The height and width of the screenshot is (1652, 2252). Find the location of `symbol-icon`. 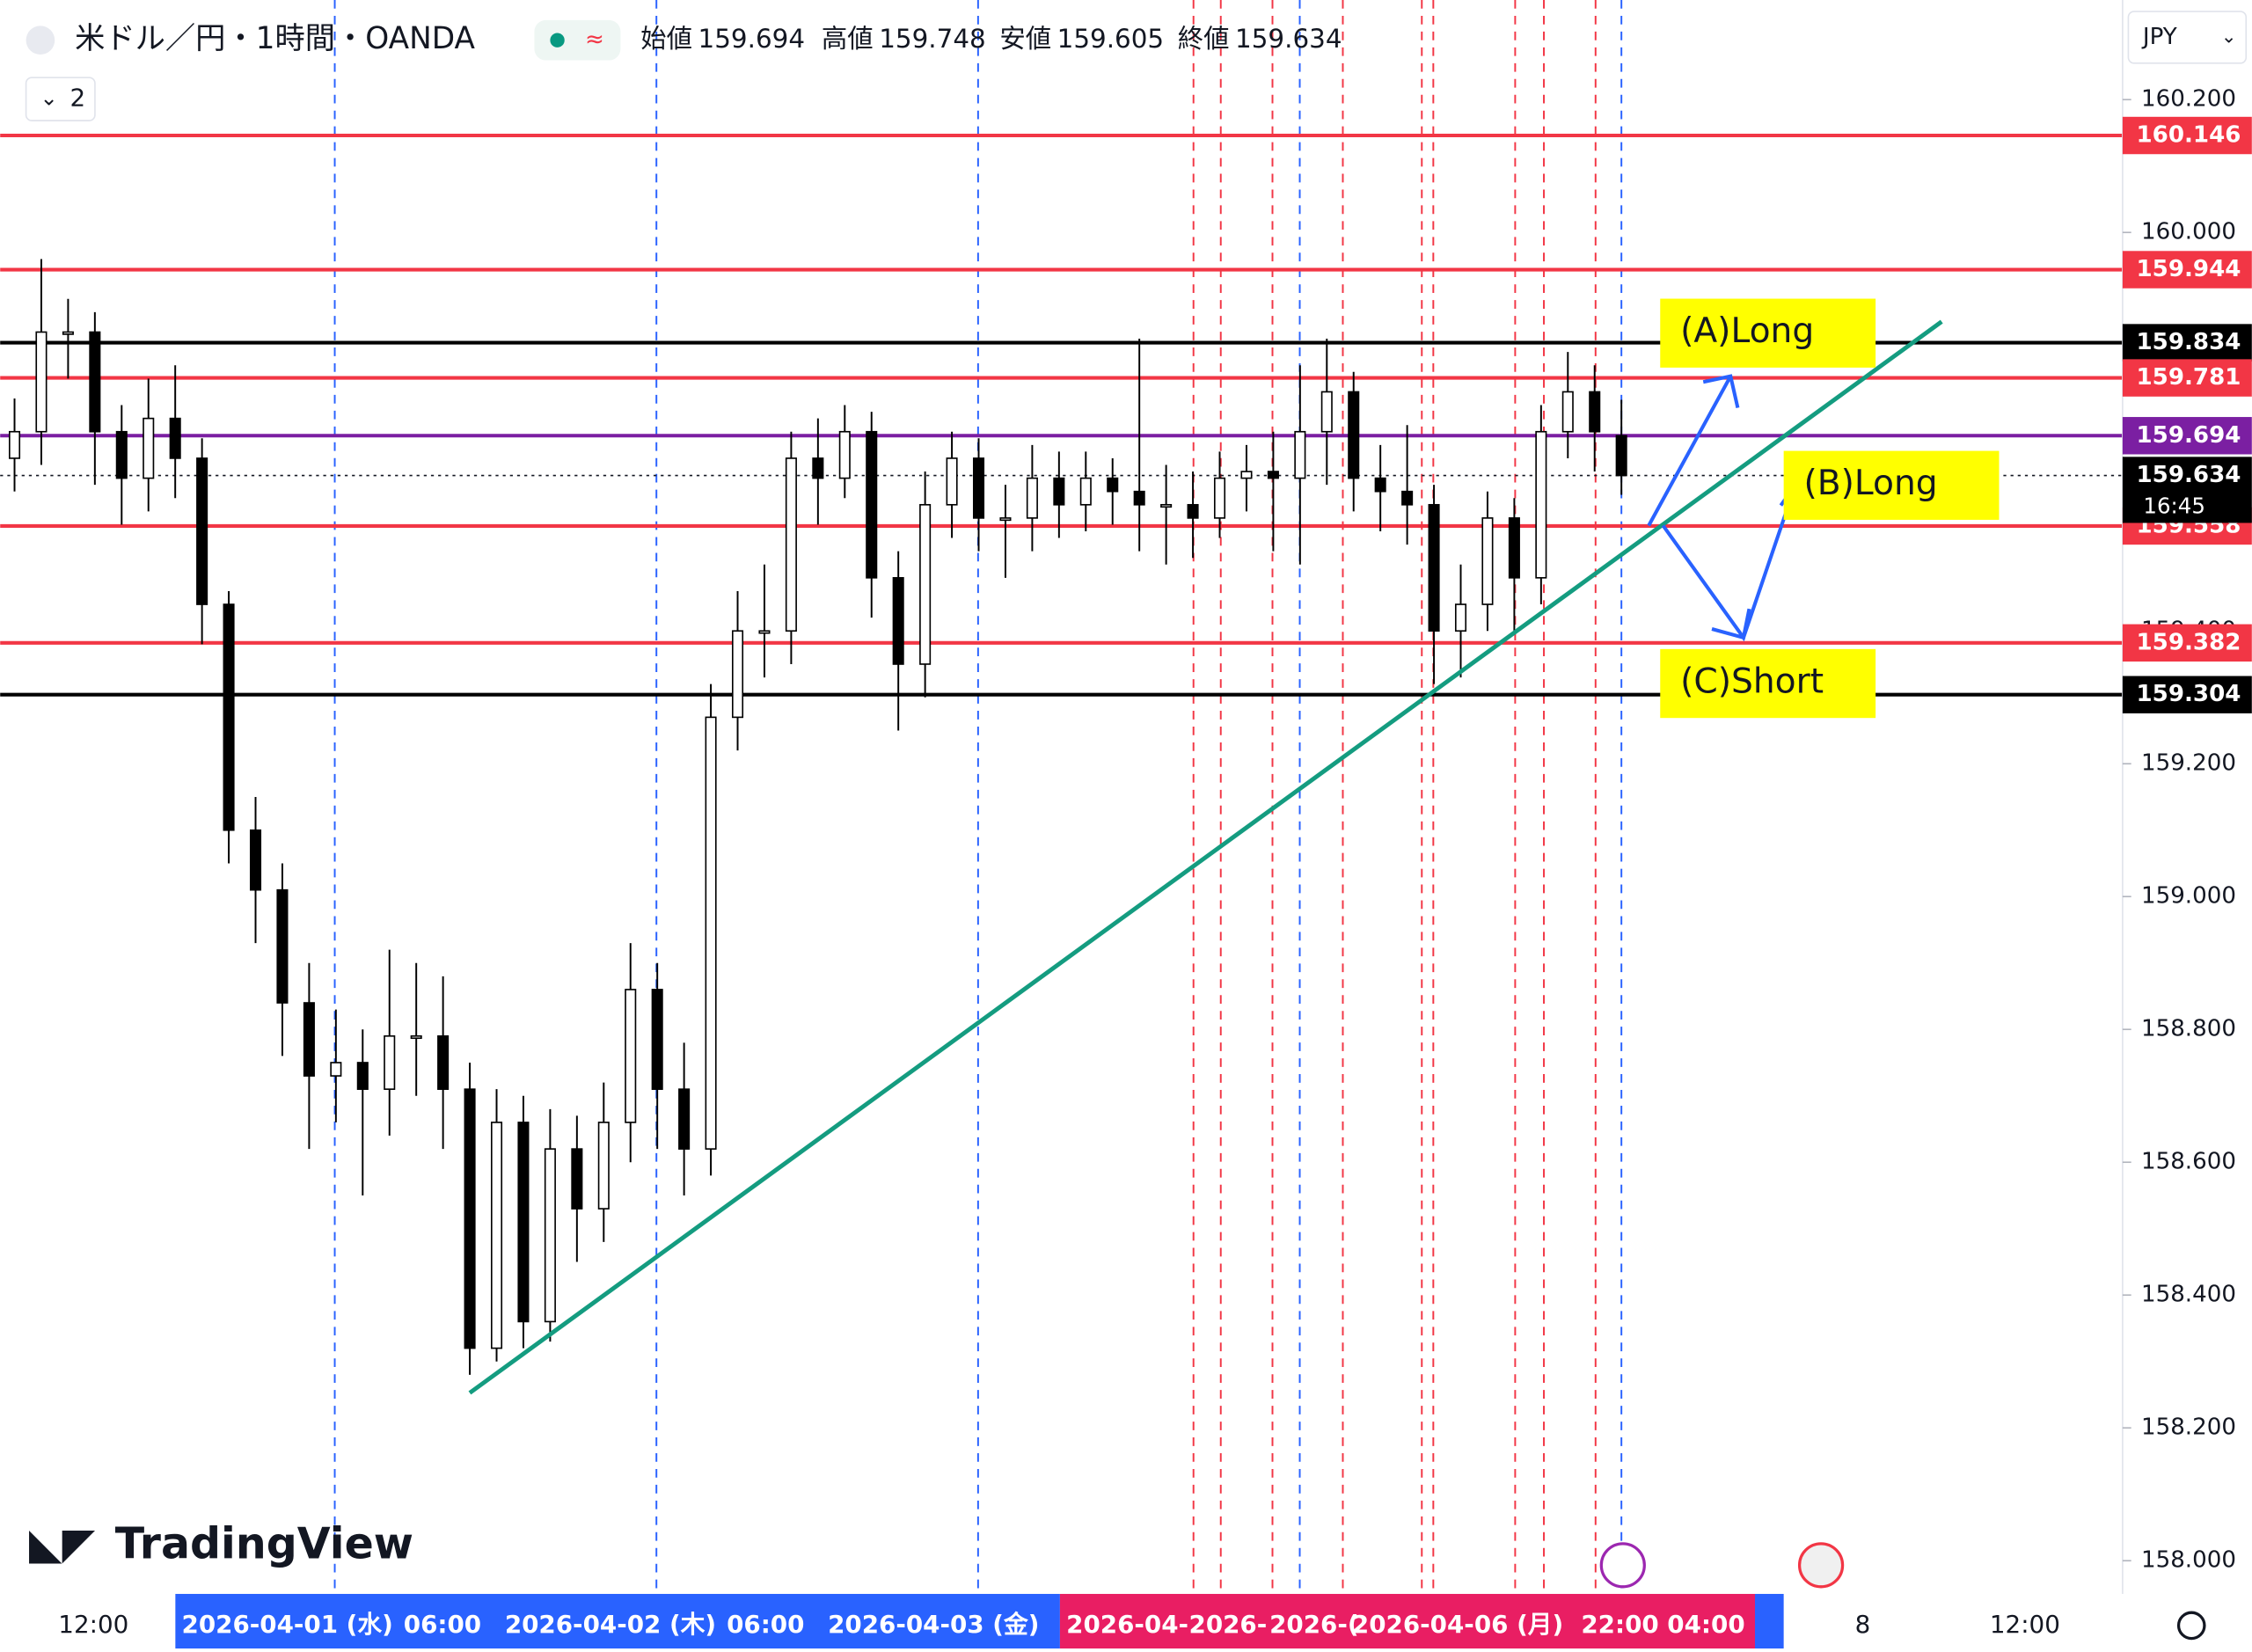

symbol-icon is located at coordinates (40, 40).